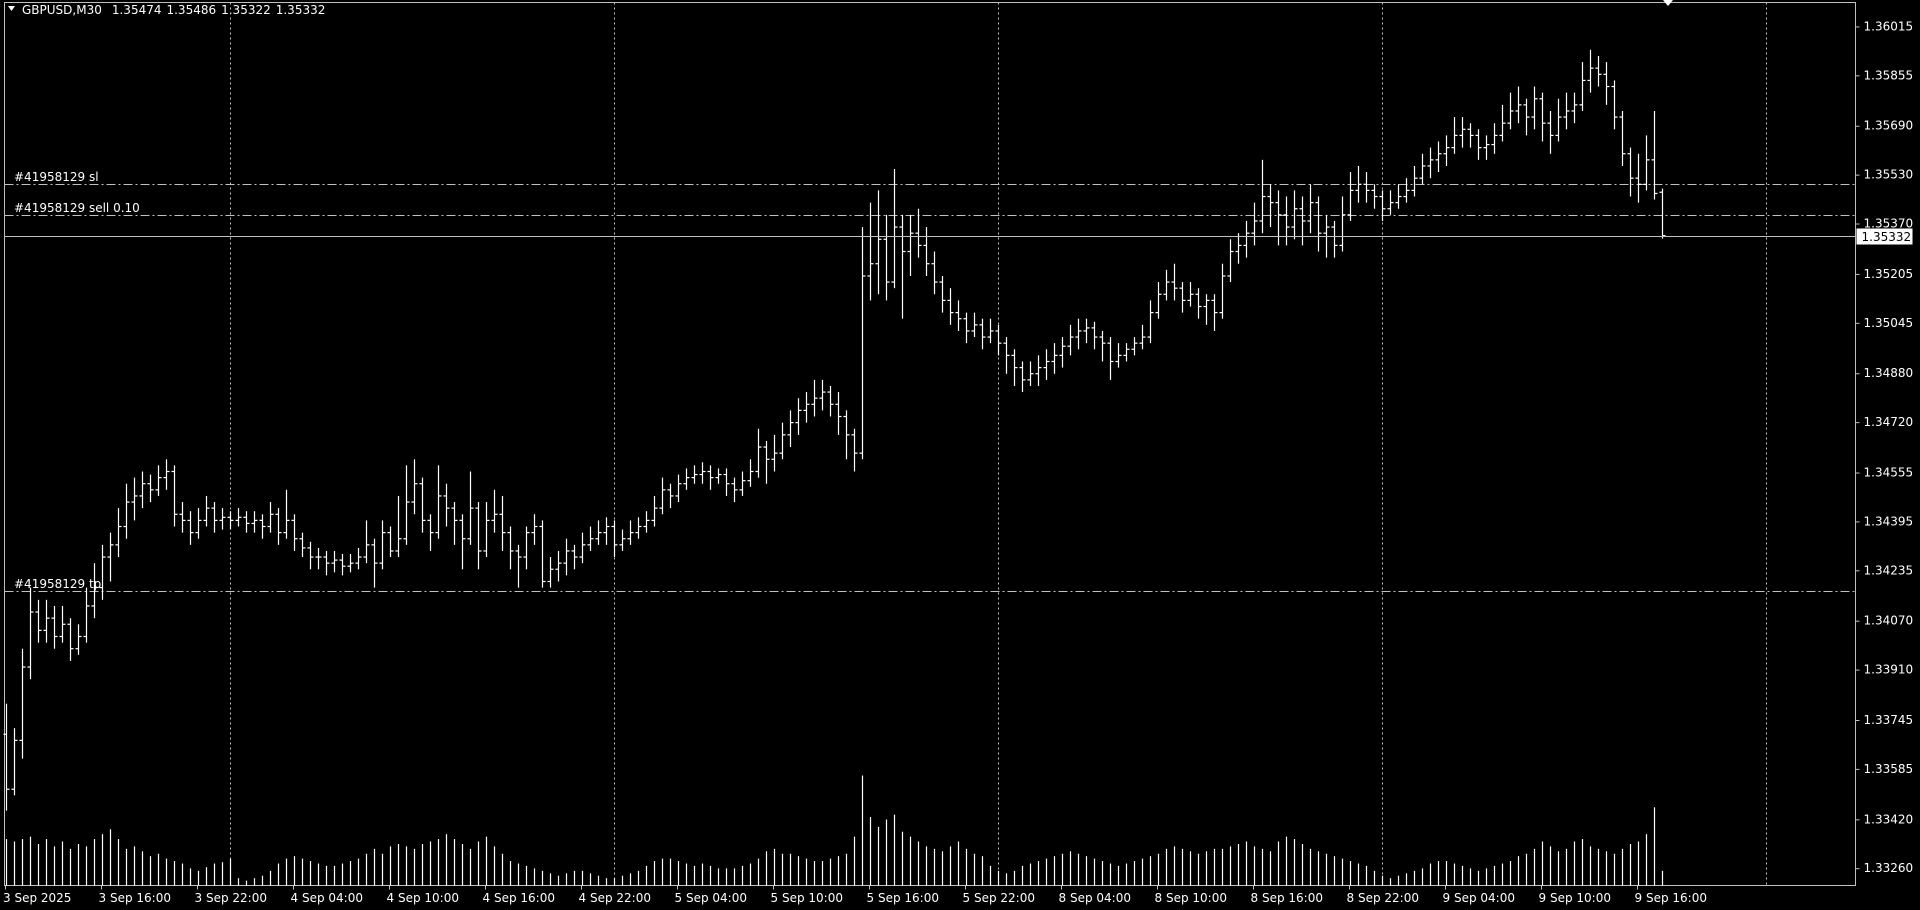 Image resolution: width=1920 pixels, height=910 pixels. What do you see at coordinates (1889, 126) in the screenshot?
I see `y-tick-label: 1.35690` at bounding box center [1889, 126].